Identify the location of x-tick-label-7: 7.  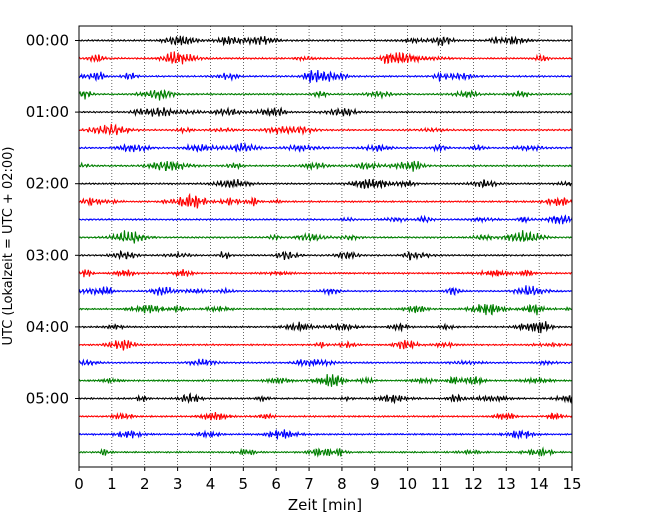
(309, 484).